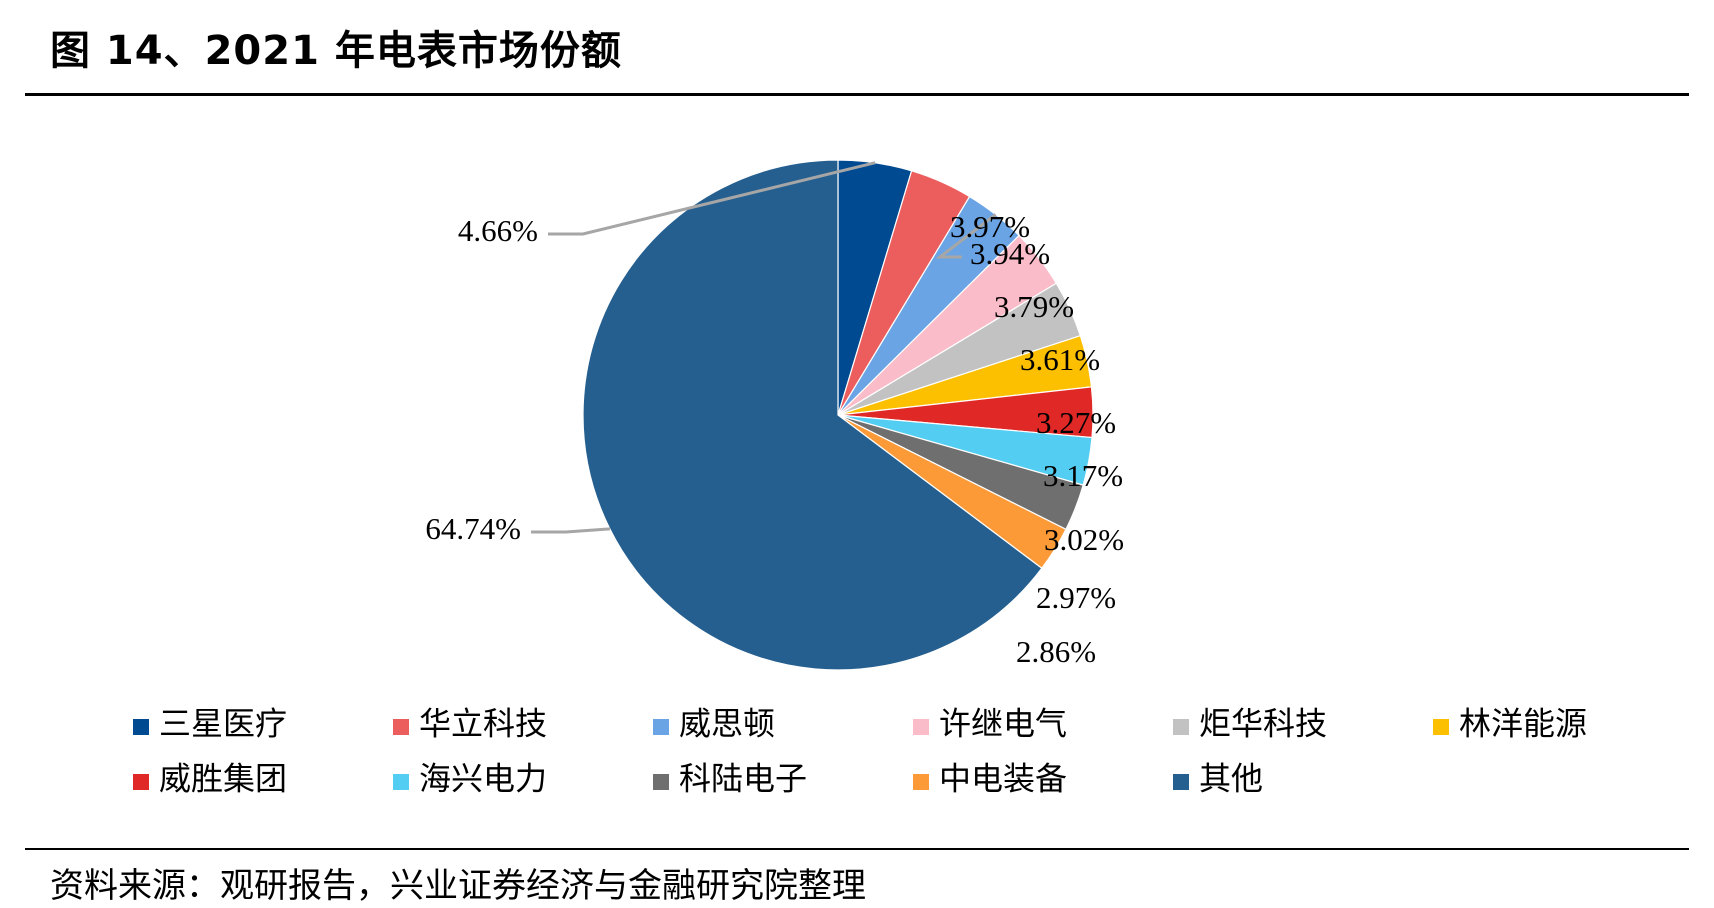  I want to click on legend-label-10: 中电装备, so click(1003, 778).